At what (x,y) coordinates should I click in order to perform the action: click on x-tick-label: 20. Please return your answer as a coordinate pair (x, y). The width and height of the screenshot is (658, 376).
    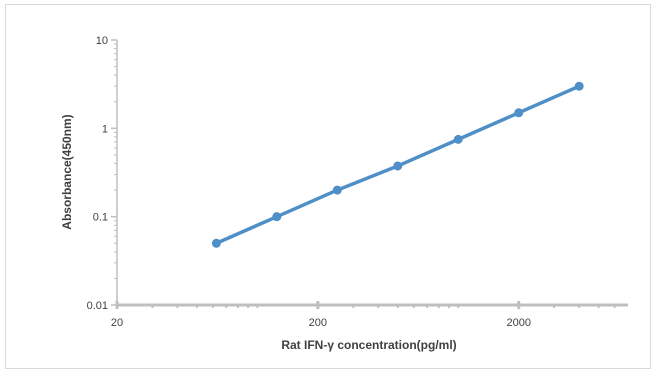
    Looking at the image, I should click on (117, 323).